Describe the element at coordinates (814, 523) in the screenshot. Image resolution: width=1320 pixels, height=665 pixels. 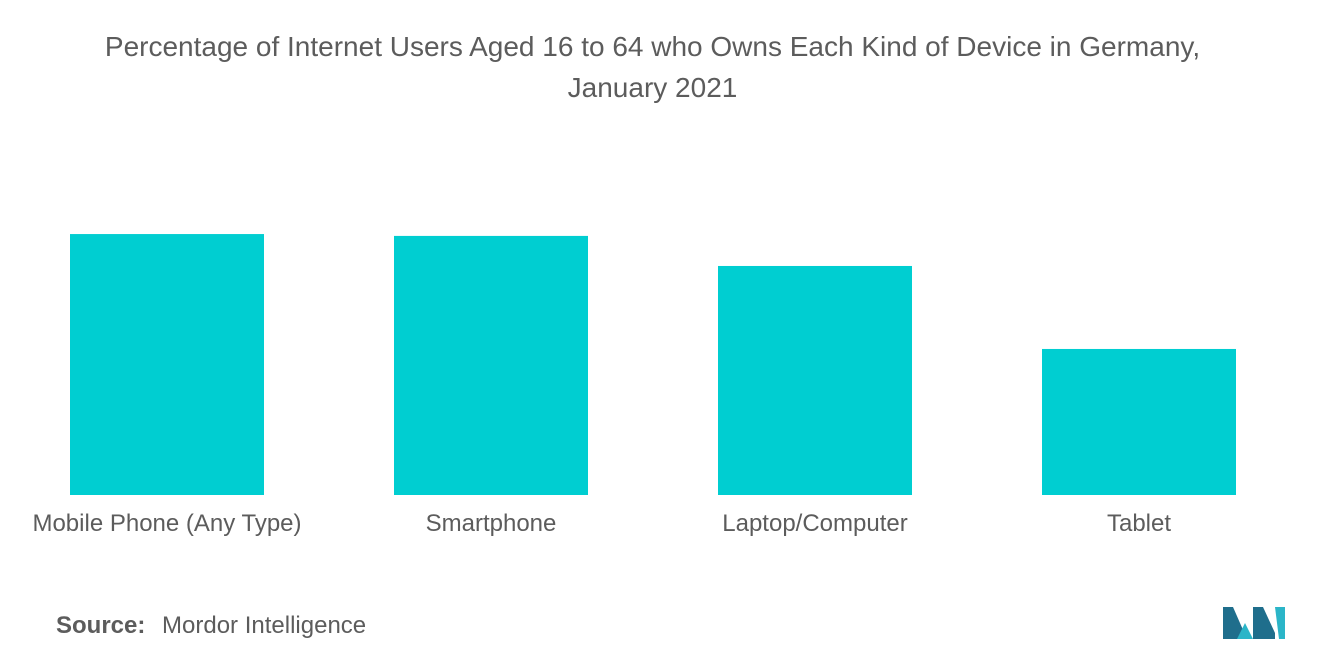
I see `x-tick-label-2: Laptop/Computer` at that location.